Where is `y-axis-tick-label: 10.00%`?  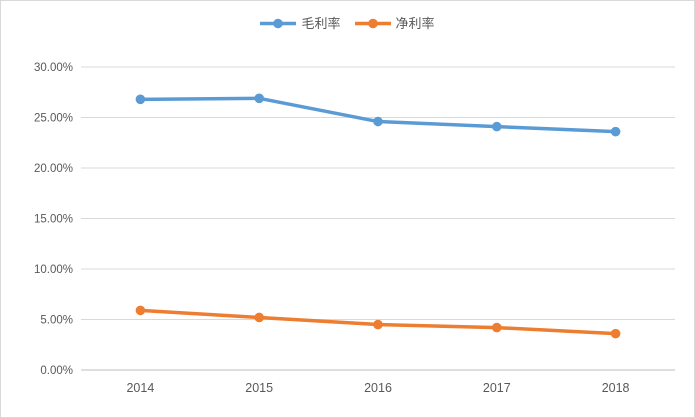
y-axis-tick-label: 10.00% is located at coordinates (53, 270).